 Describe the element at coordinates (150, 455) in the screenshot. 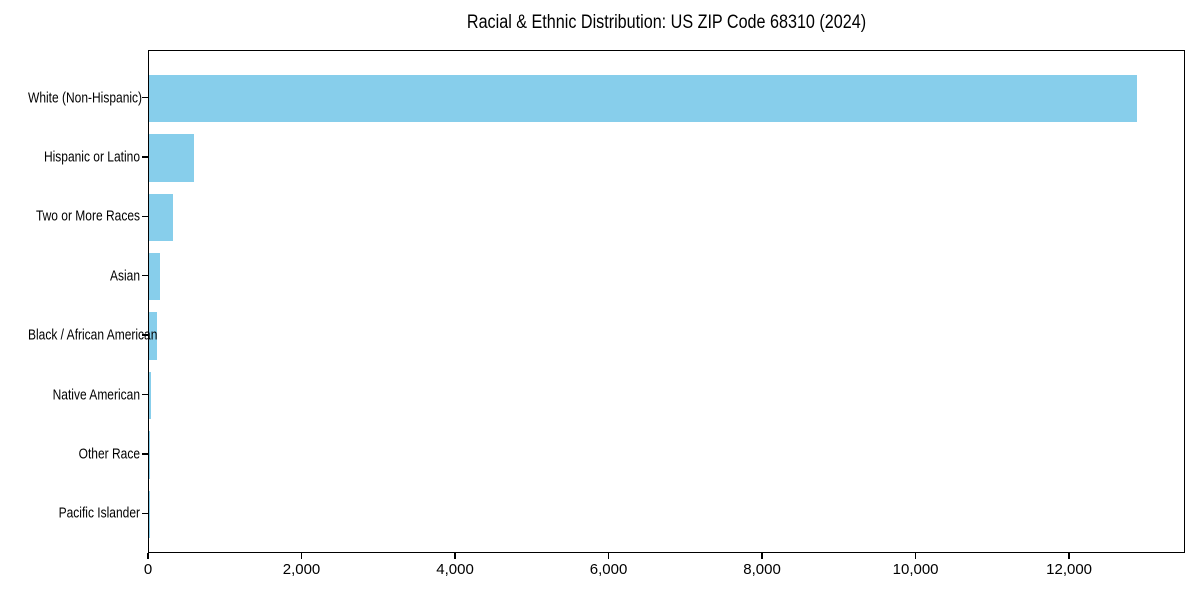

I see `bar-other-race` at that location.